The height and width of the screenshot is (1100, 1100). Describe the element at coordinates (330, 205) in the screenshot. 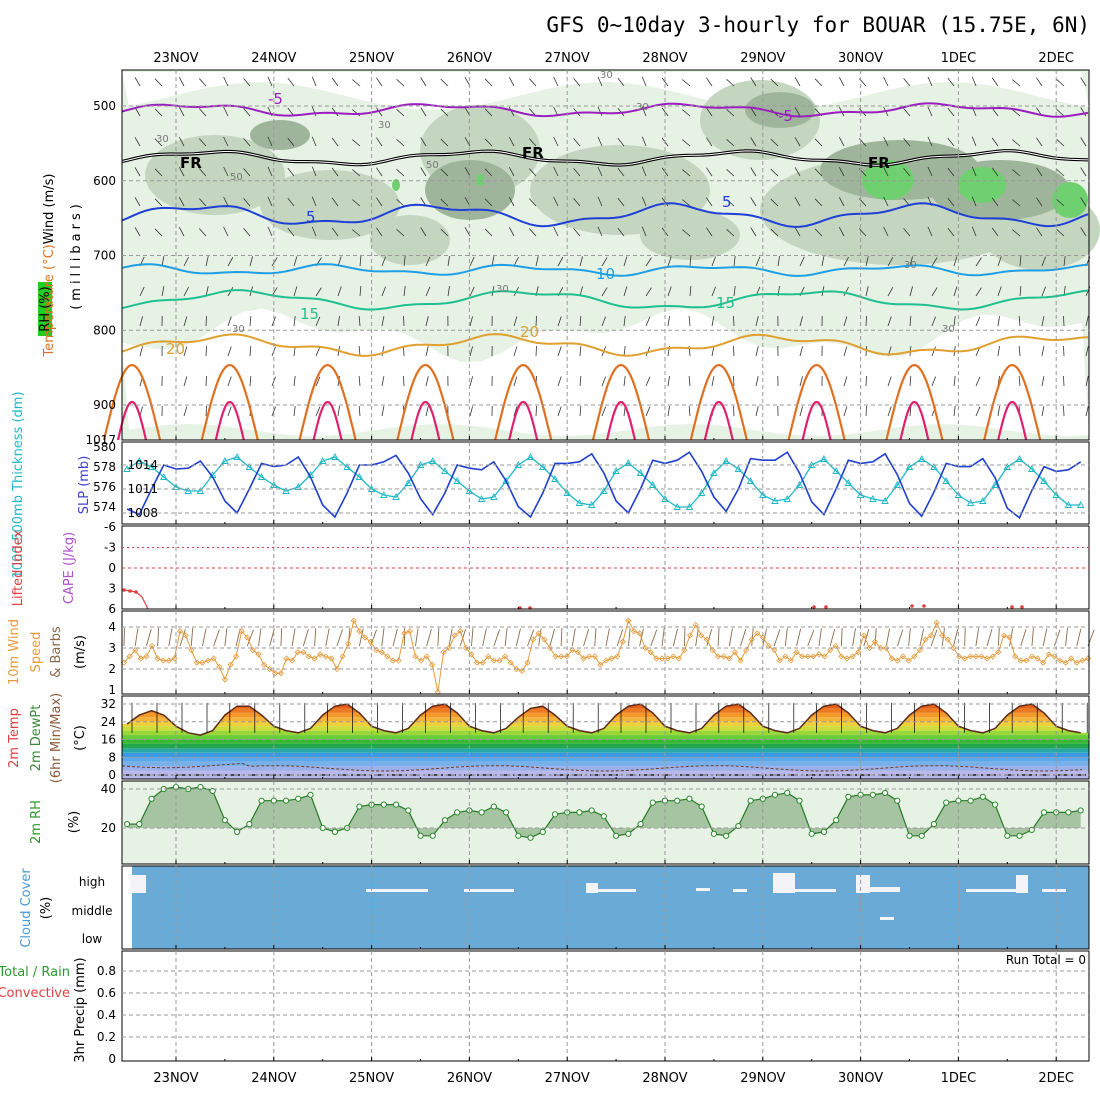

I see `rh-moist-region` at that location.